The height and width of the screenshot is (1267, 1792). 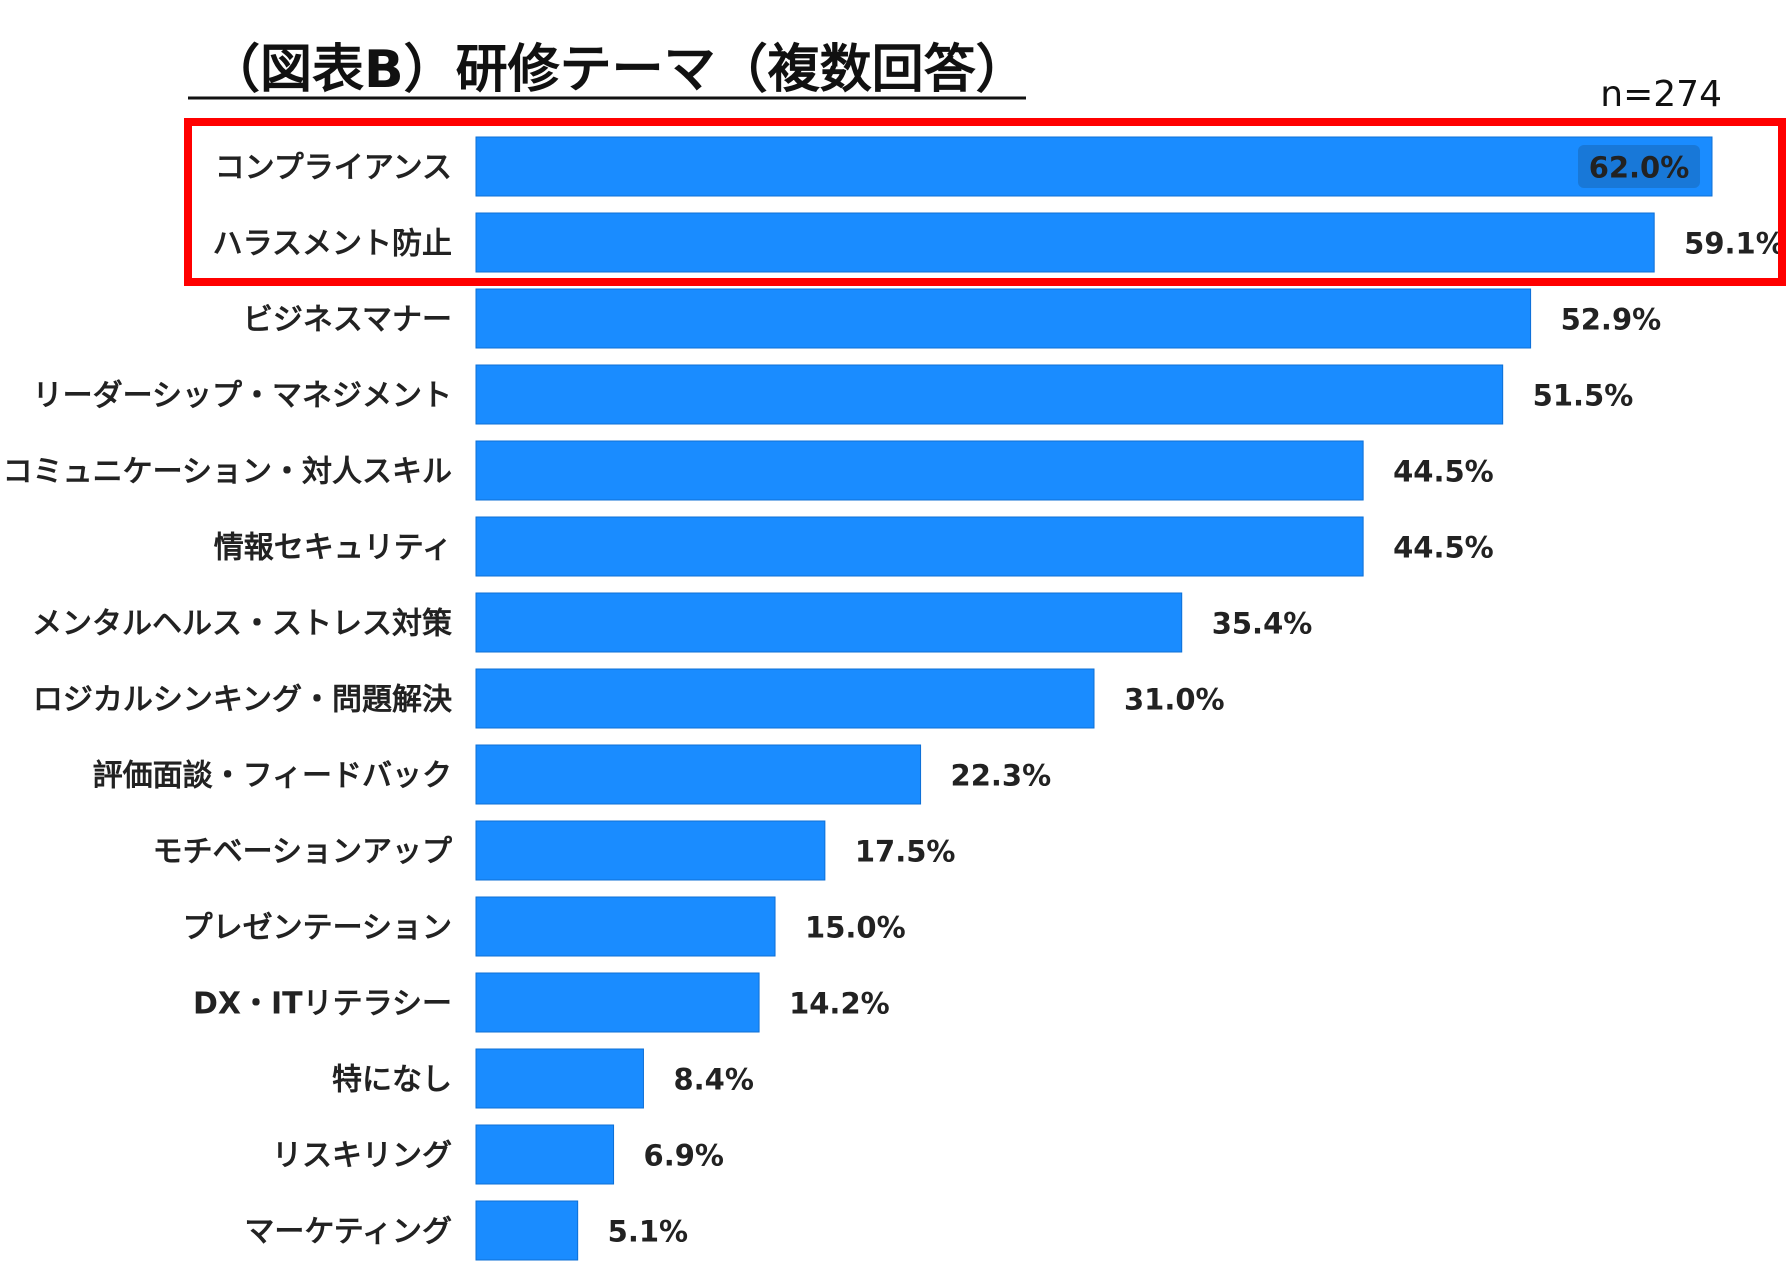 What do you see at coordinates (242, 624) in the screenshot?
I see `category-label-6: メンタルヘルス・ストレス対策` at bounding box center [242, 624].